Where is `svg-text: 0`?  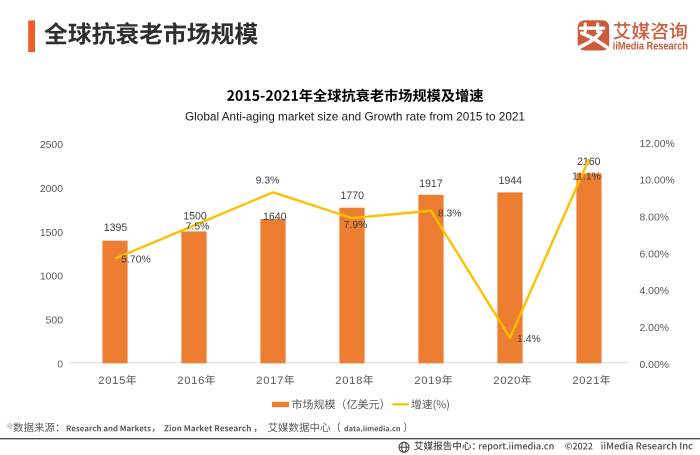 svg-text: 0 is located at coordinates (60, 365).